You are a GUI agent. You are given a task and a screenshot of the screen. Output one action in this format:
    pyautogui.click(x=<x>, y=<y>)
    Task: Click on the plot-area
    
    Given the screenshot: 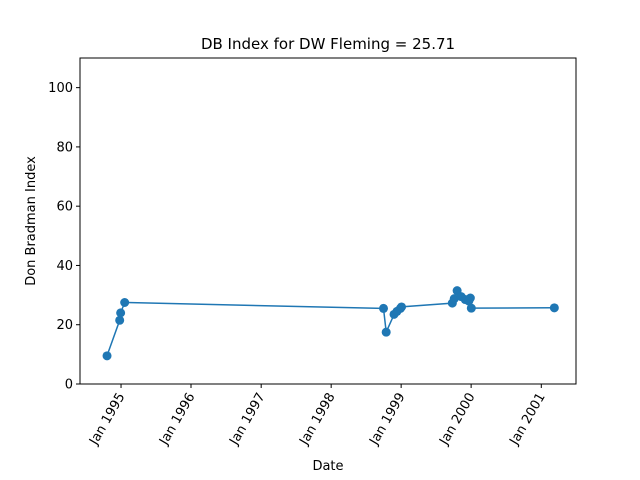 What is the action you would take?
    pyautogui.click(x=330, y=323)
    